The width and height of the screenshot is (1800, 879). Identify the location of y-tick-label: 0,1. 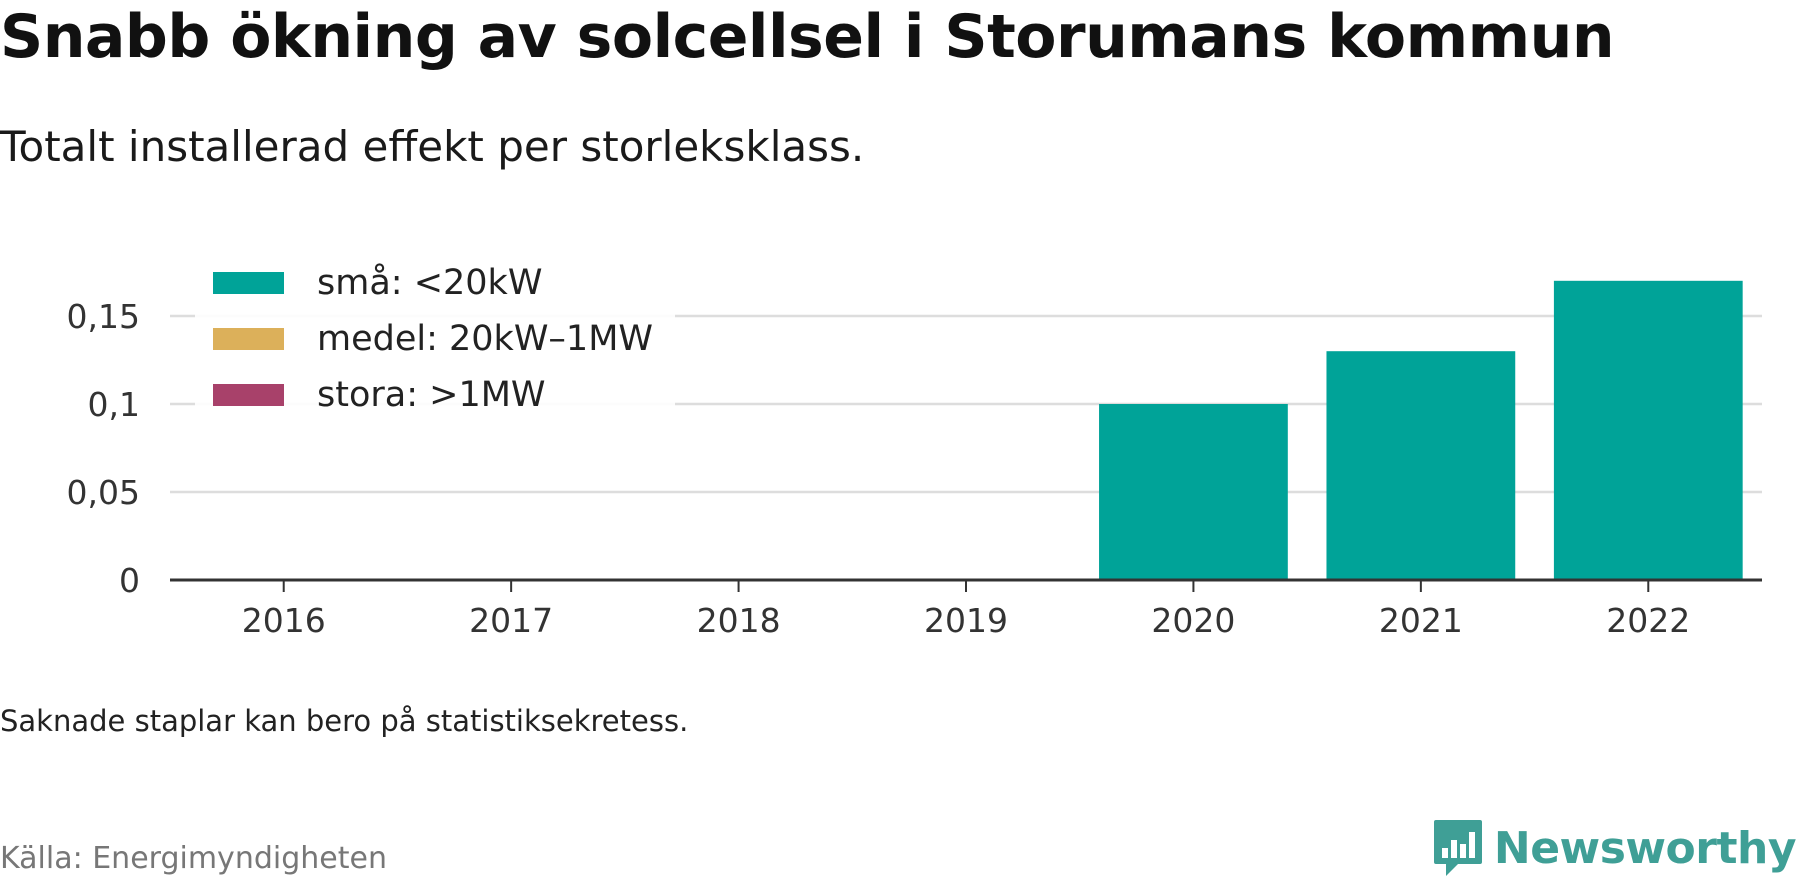
(114, 404).